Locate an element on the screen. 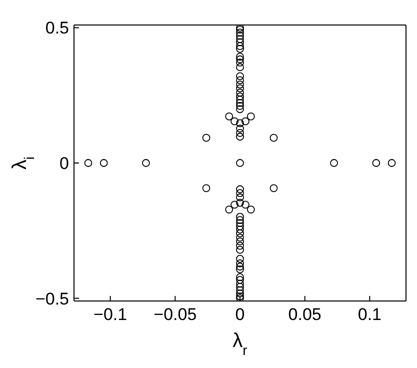  x-tick-label: 0.1 is located at coordinates (370, 314).